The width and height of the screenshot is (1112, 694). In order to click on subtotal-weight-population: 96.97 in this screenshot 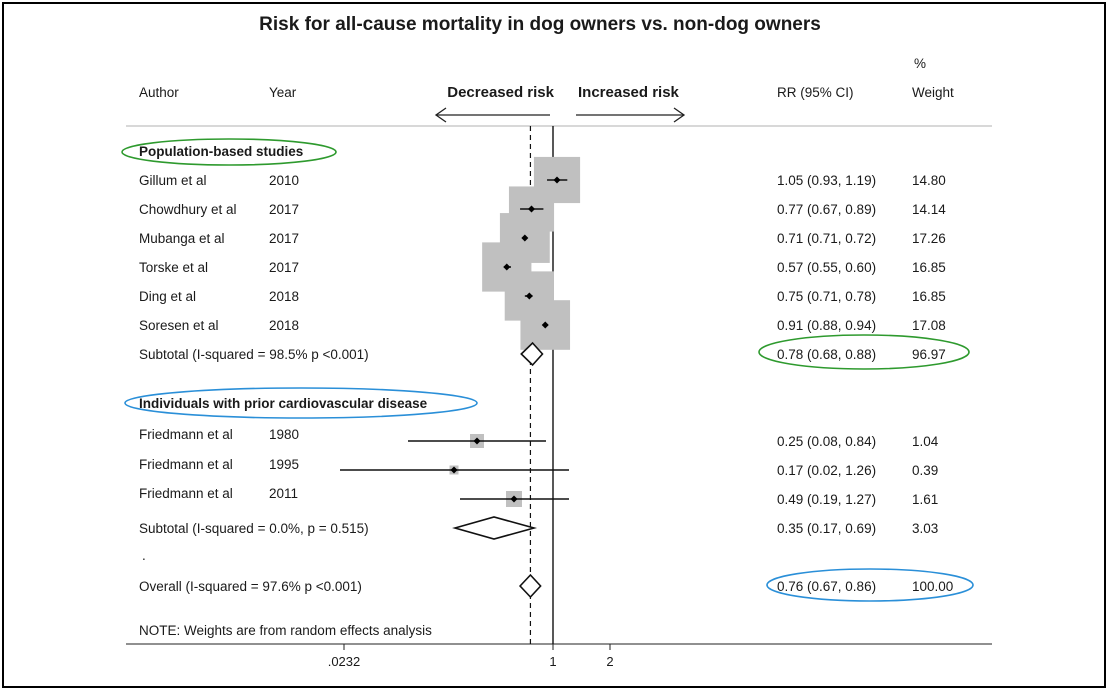, I will do `click(929, 354)`.